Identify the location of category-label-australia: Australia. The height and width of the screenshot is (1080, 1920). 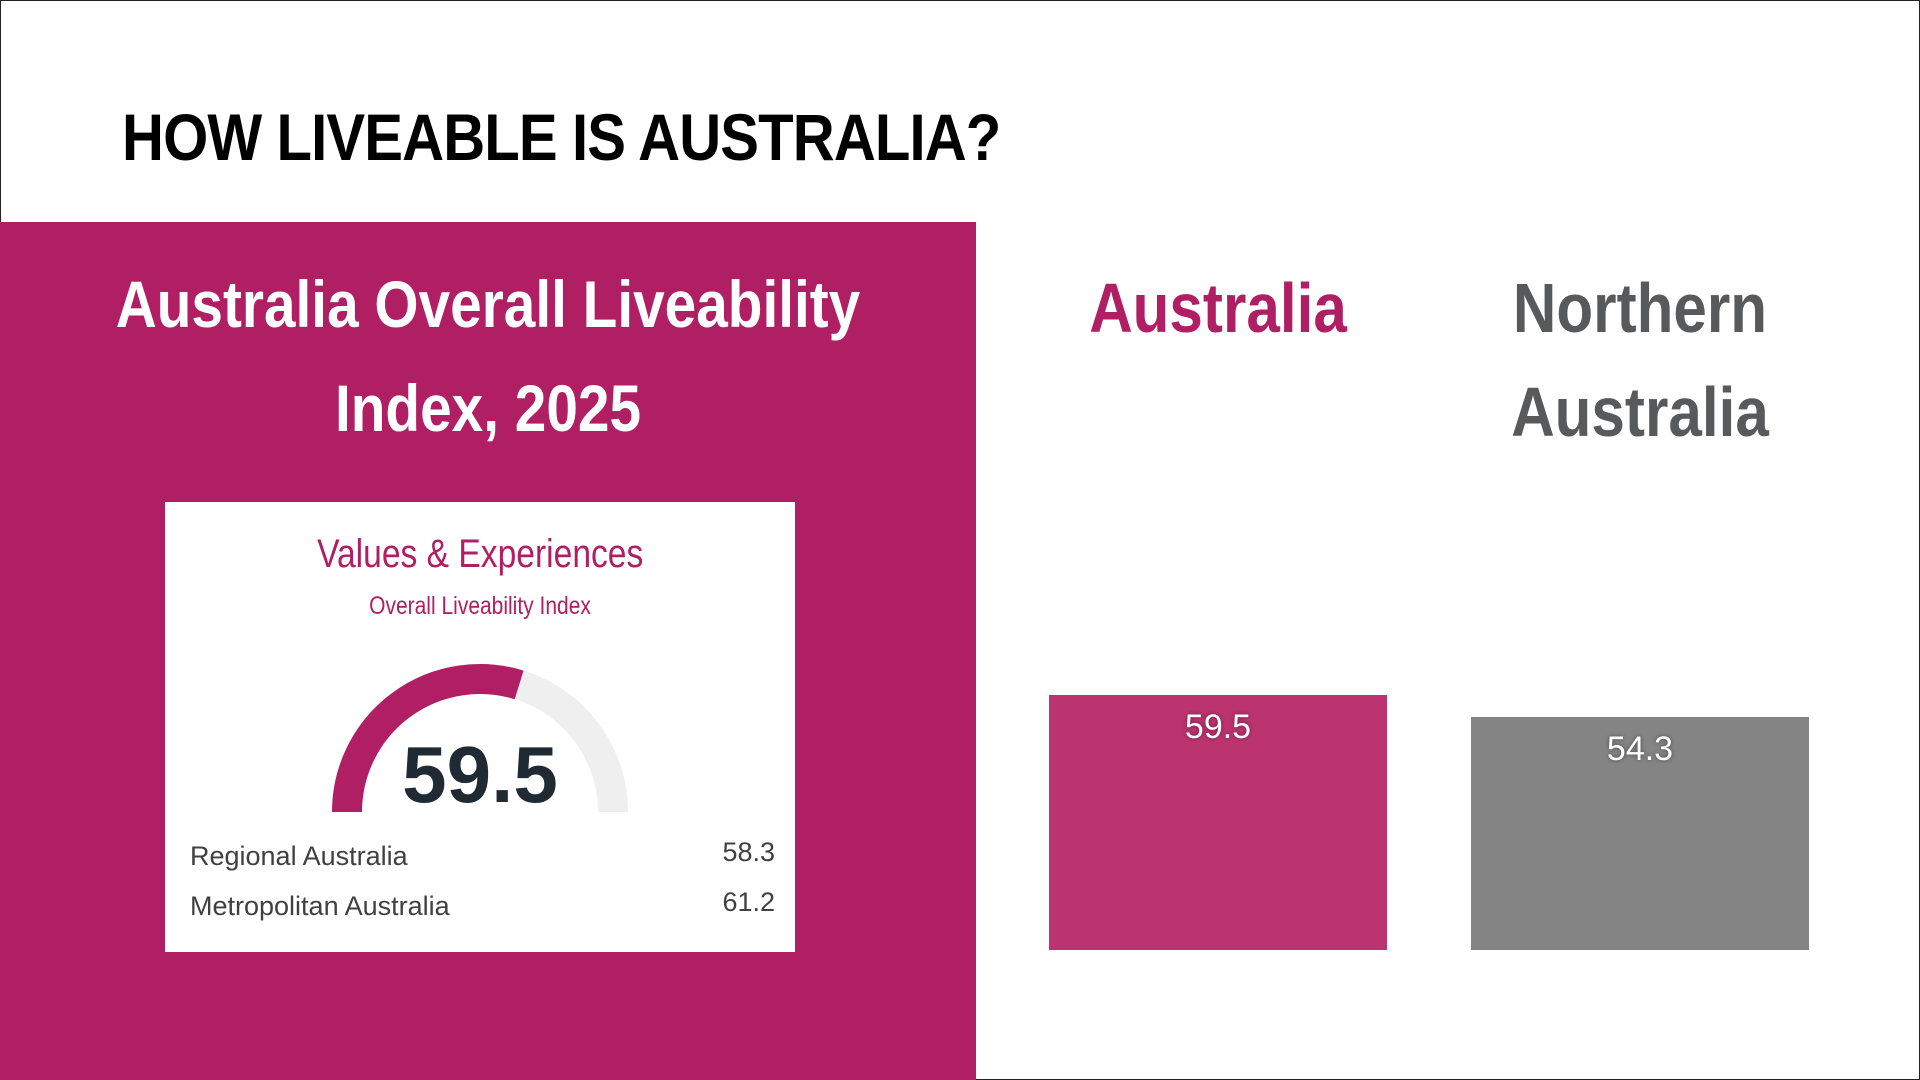
(1218, 308).